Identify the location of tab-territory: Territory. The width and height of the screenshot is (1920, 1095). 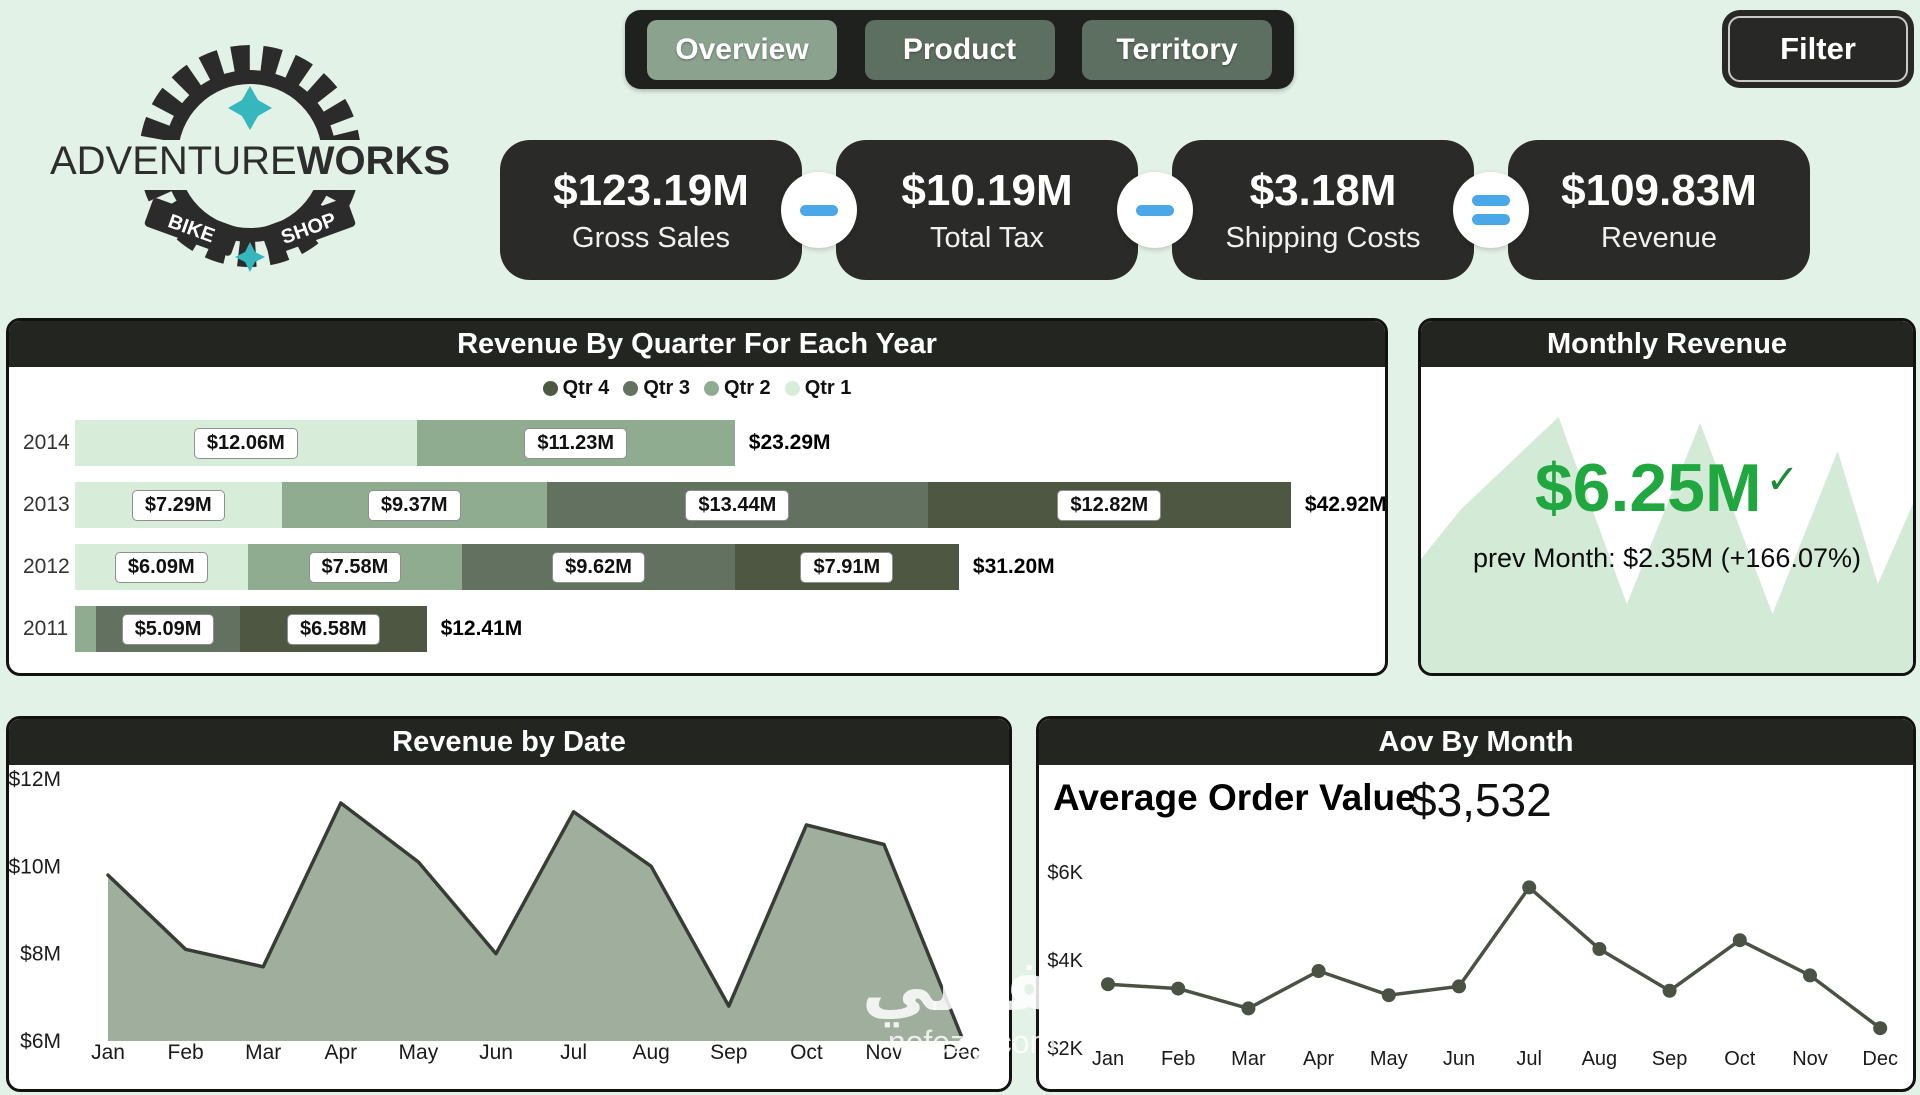
(1177, 49).